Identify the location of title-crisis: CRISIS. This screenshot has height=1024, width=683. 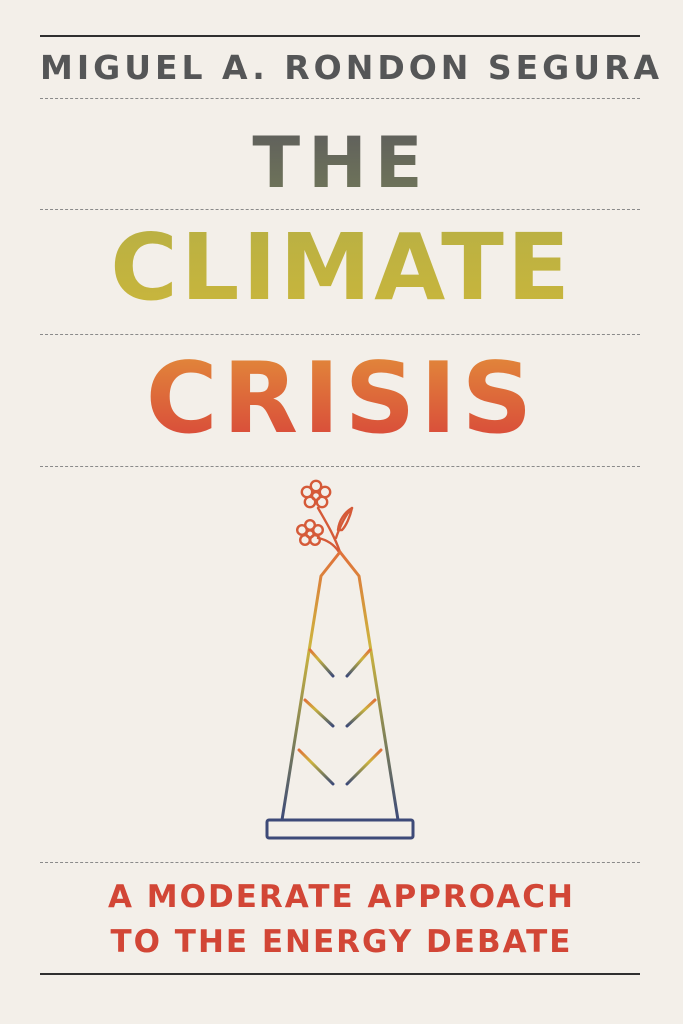
(341, 399).